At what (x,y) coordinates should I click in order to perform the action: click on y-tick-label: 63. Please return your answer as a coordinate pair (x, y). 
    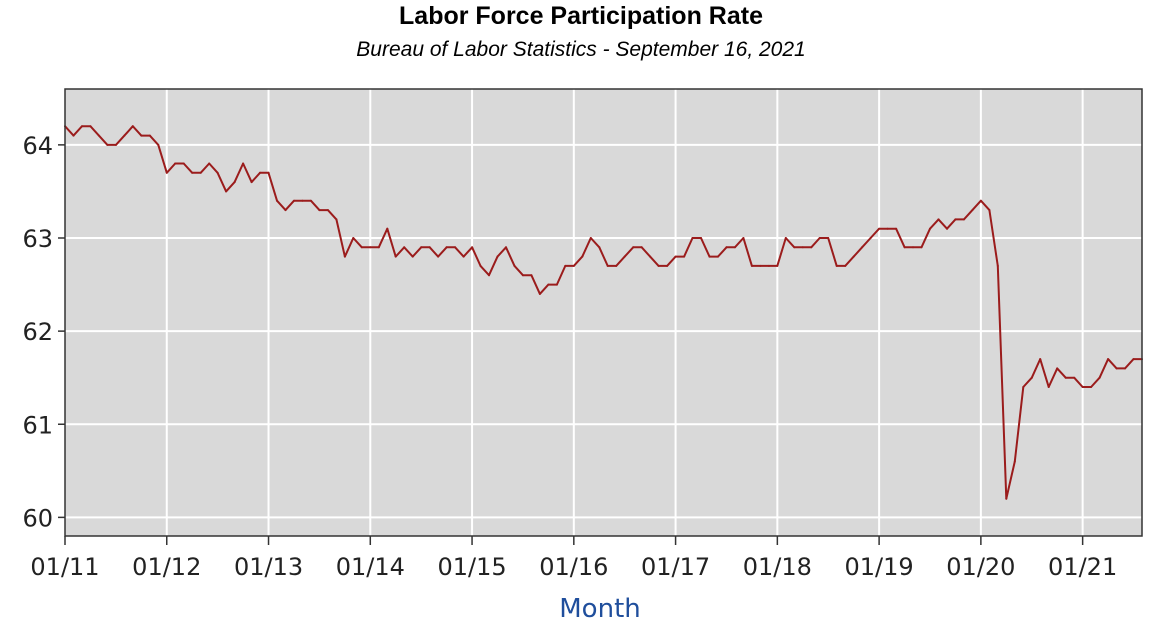
    Looking at the image, I should click on (37, 239).